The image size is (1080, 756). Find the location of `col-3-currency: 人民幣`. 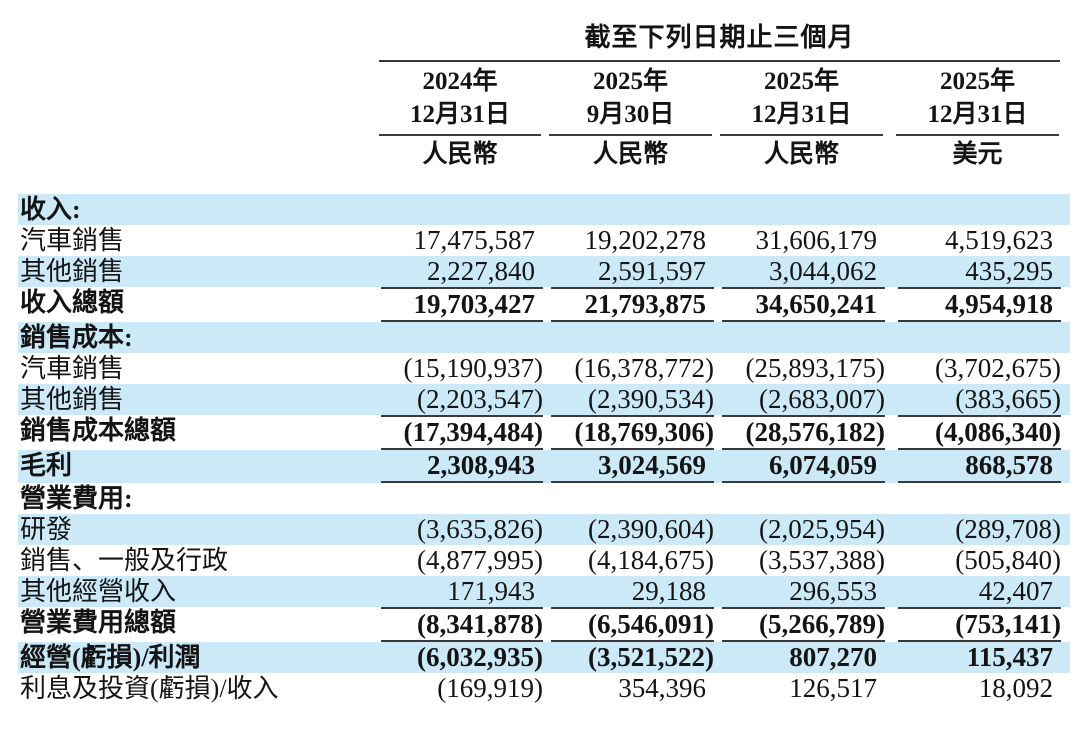

col-3-currency: 人民幣 is located at coordinates (801, 154).